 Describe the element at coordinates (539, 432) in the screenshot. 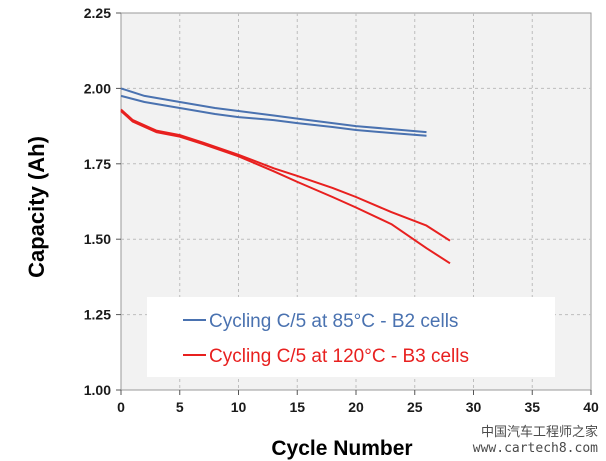

I see `watermark-line-1: 中国汽车工程师之家` at that location.